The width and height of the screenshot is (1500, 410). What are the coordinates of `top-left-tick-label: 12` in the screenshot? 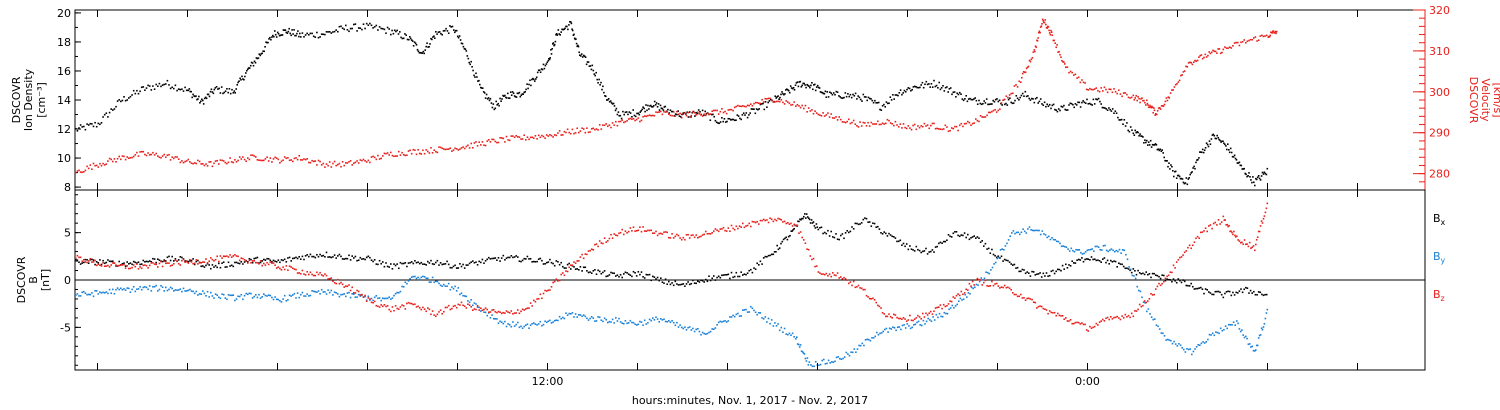 It's located at (64, 129).